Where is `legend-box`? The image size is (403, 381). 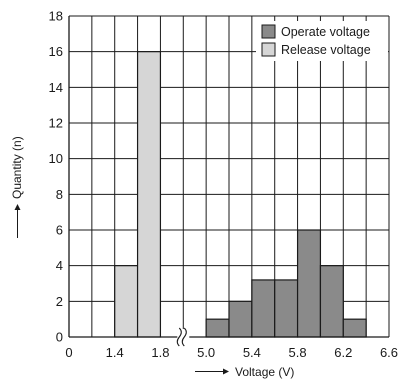 legend-box is located at coordinates (322, 41).